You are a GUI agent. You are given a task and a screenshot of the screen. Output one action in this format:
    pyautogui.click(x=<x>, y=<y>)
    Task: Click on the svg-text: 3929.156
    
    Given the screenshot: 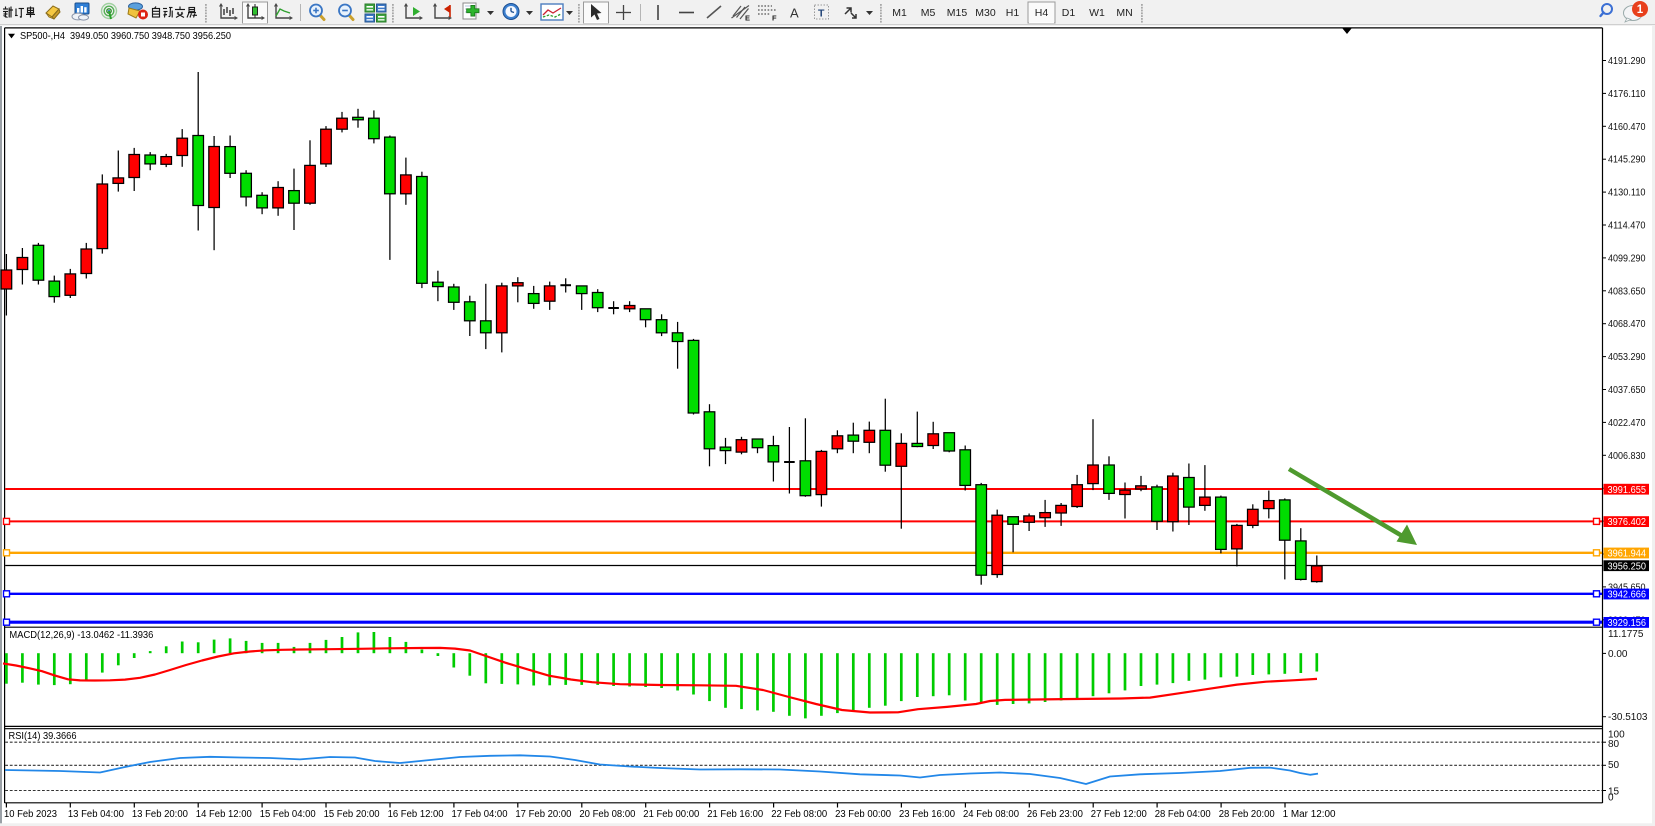 What is the action you would take?
    pyautogui.click(x=1627, y=623)
    